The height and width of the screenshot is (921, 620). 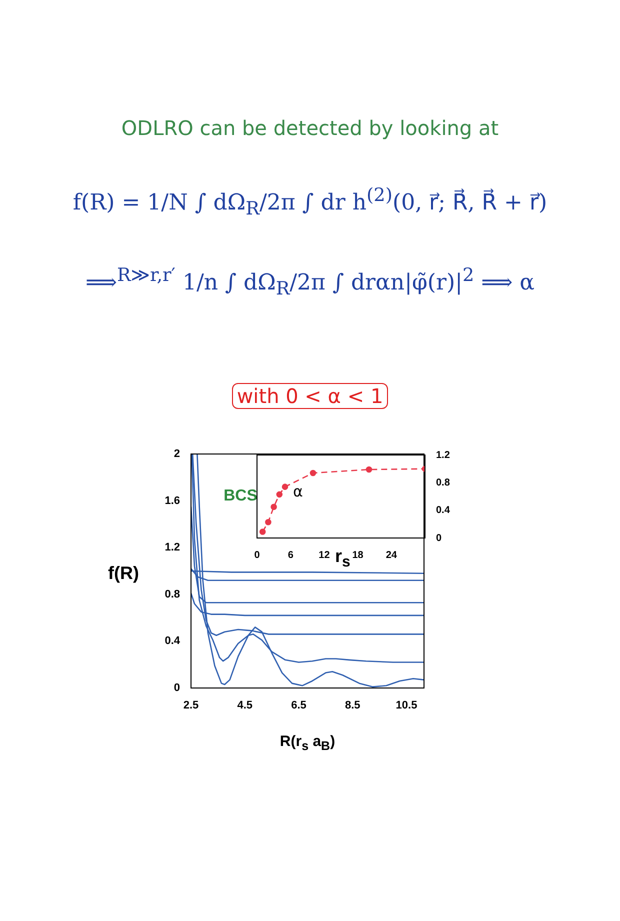 I want to click on y-axis-title: f(R), so click(x=123, y=573).